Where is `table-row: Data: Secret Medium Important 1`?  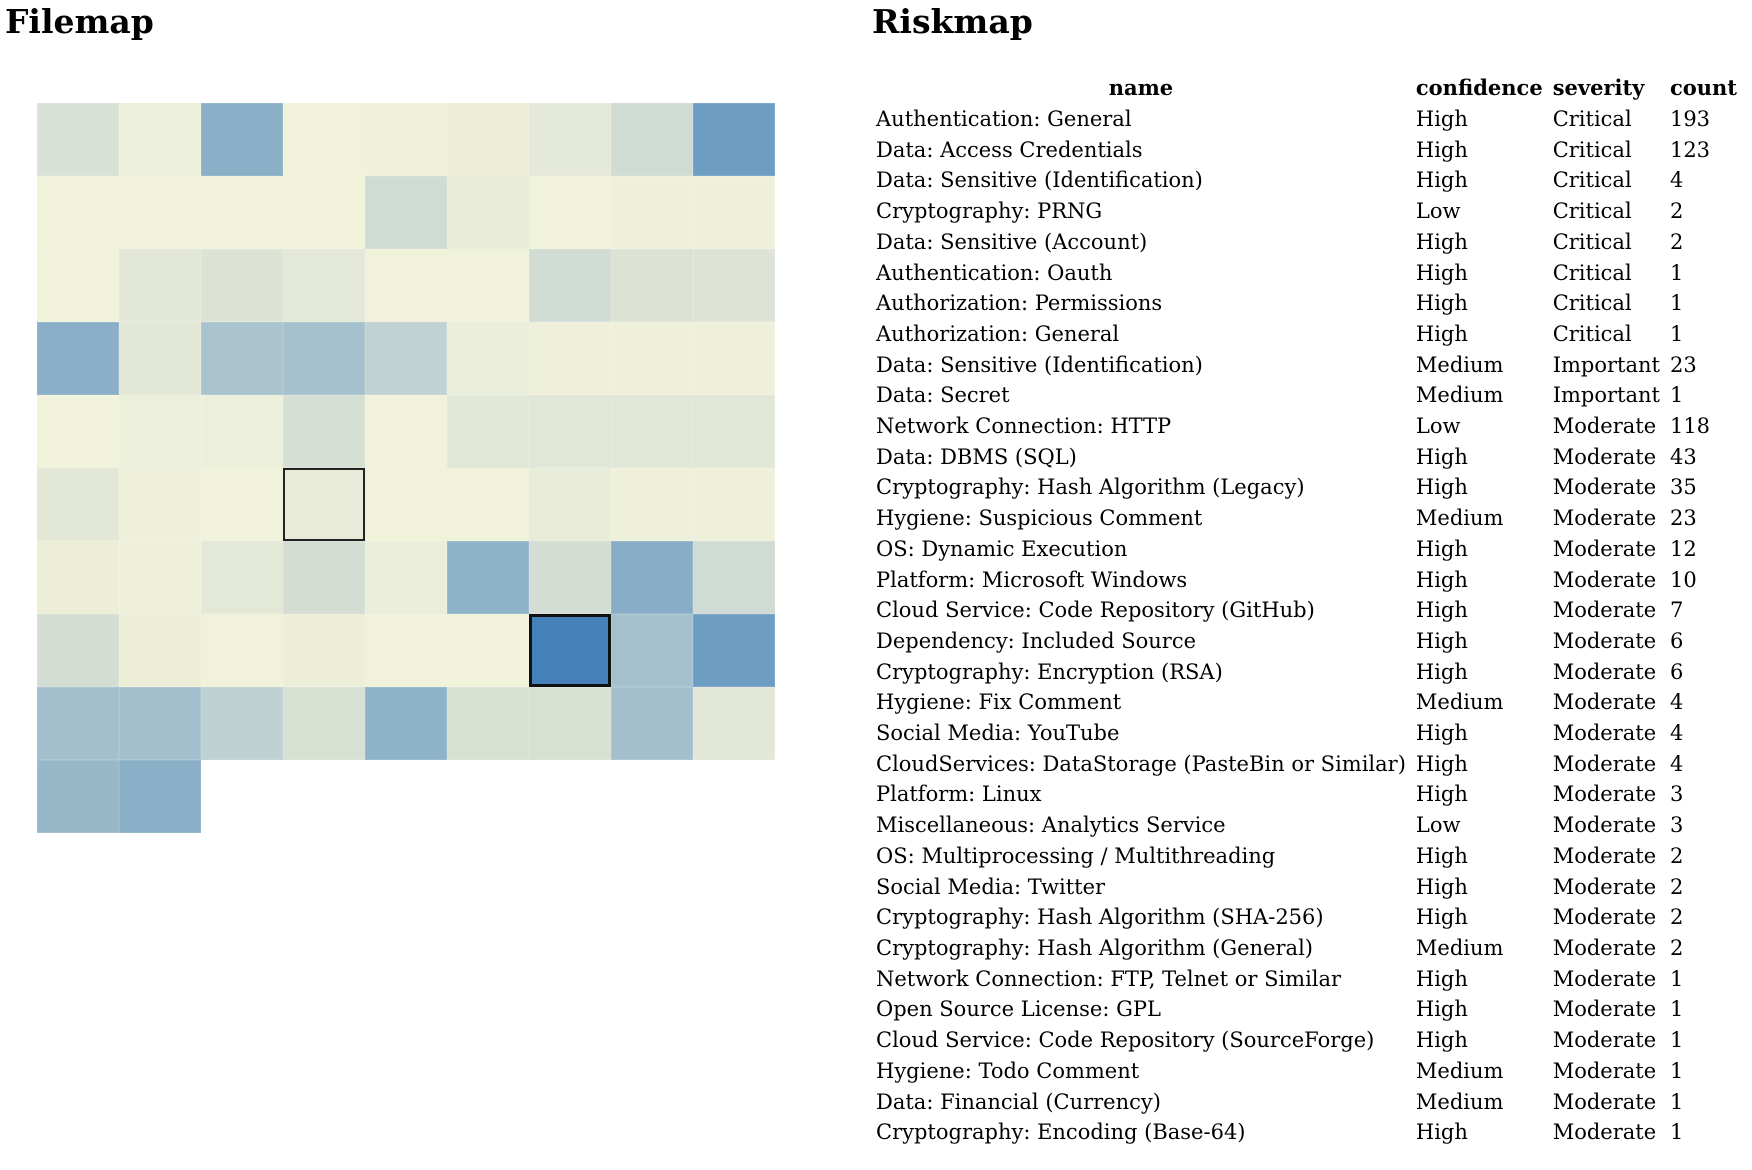 table-row: Data: Secret Medium Important 1 is located at coordinates (1307, 395).